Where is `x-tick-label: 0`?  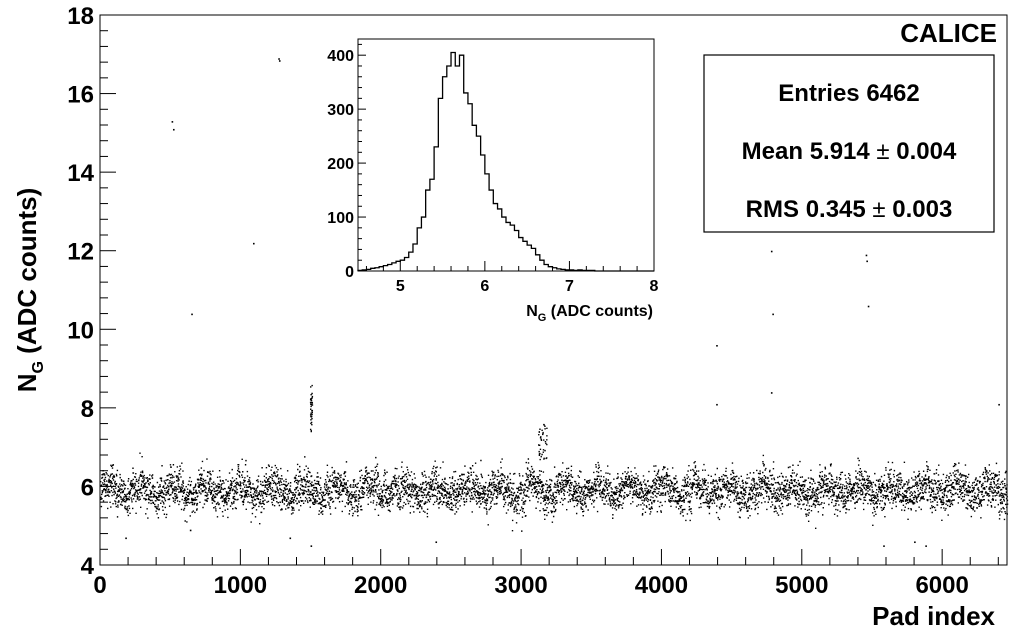 x-tick-label: 0 is located at coordinates (99, 585).